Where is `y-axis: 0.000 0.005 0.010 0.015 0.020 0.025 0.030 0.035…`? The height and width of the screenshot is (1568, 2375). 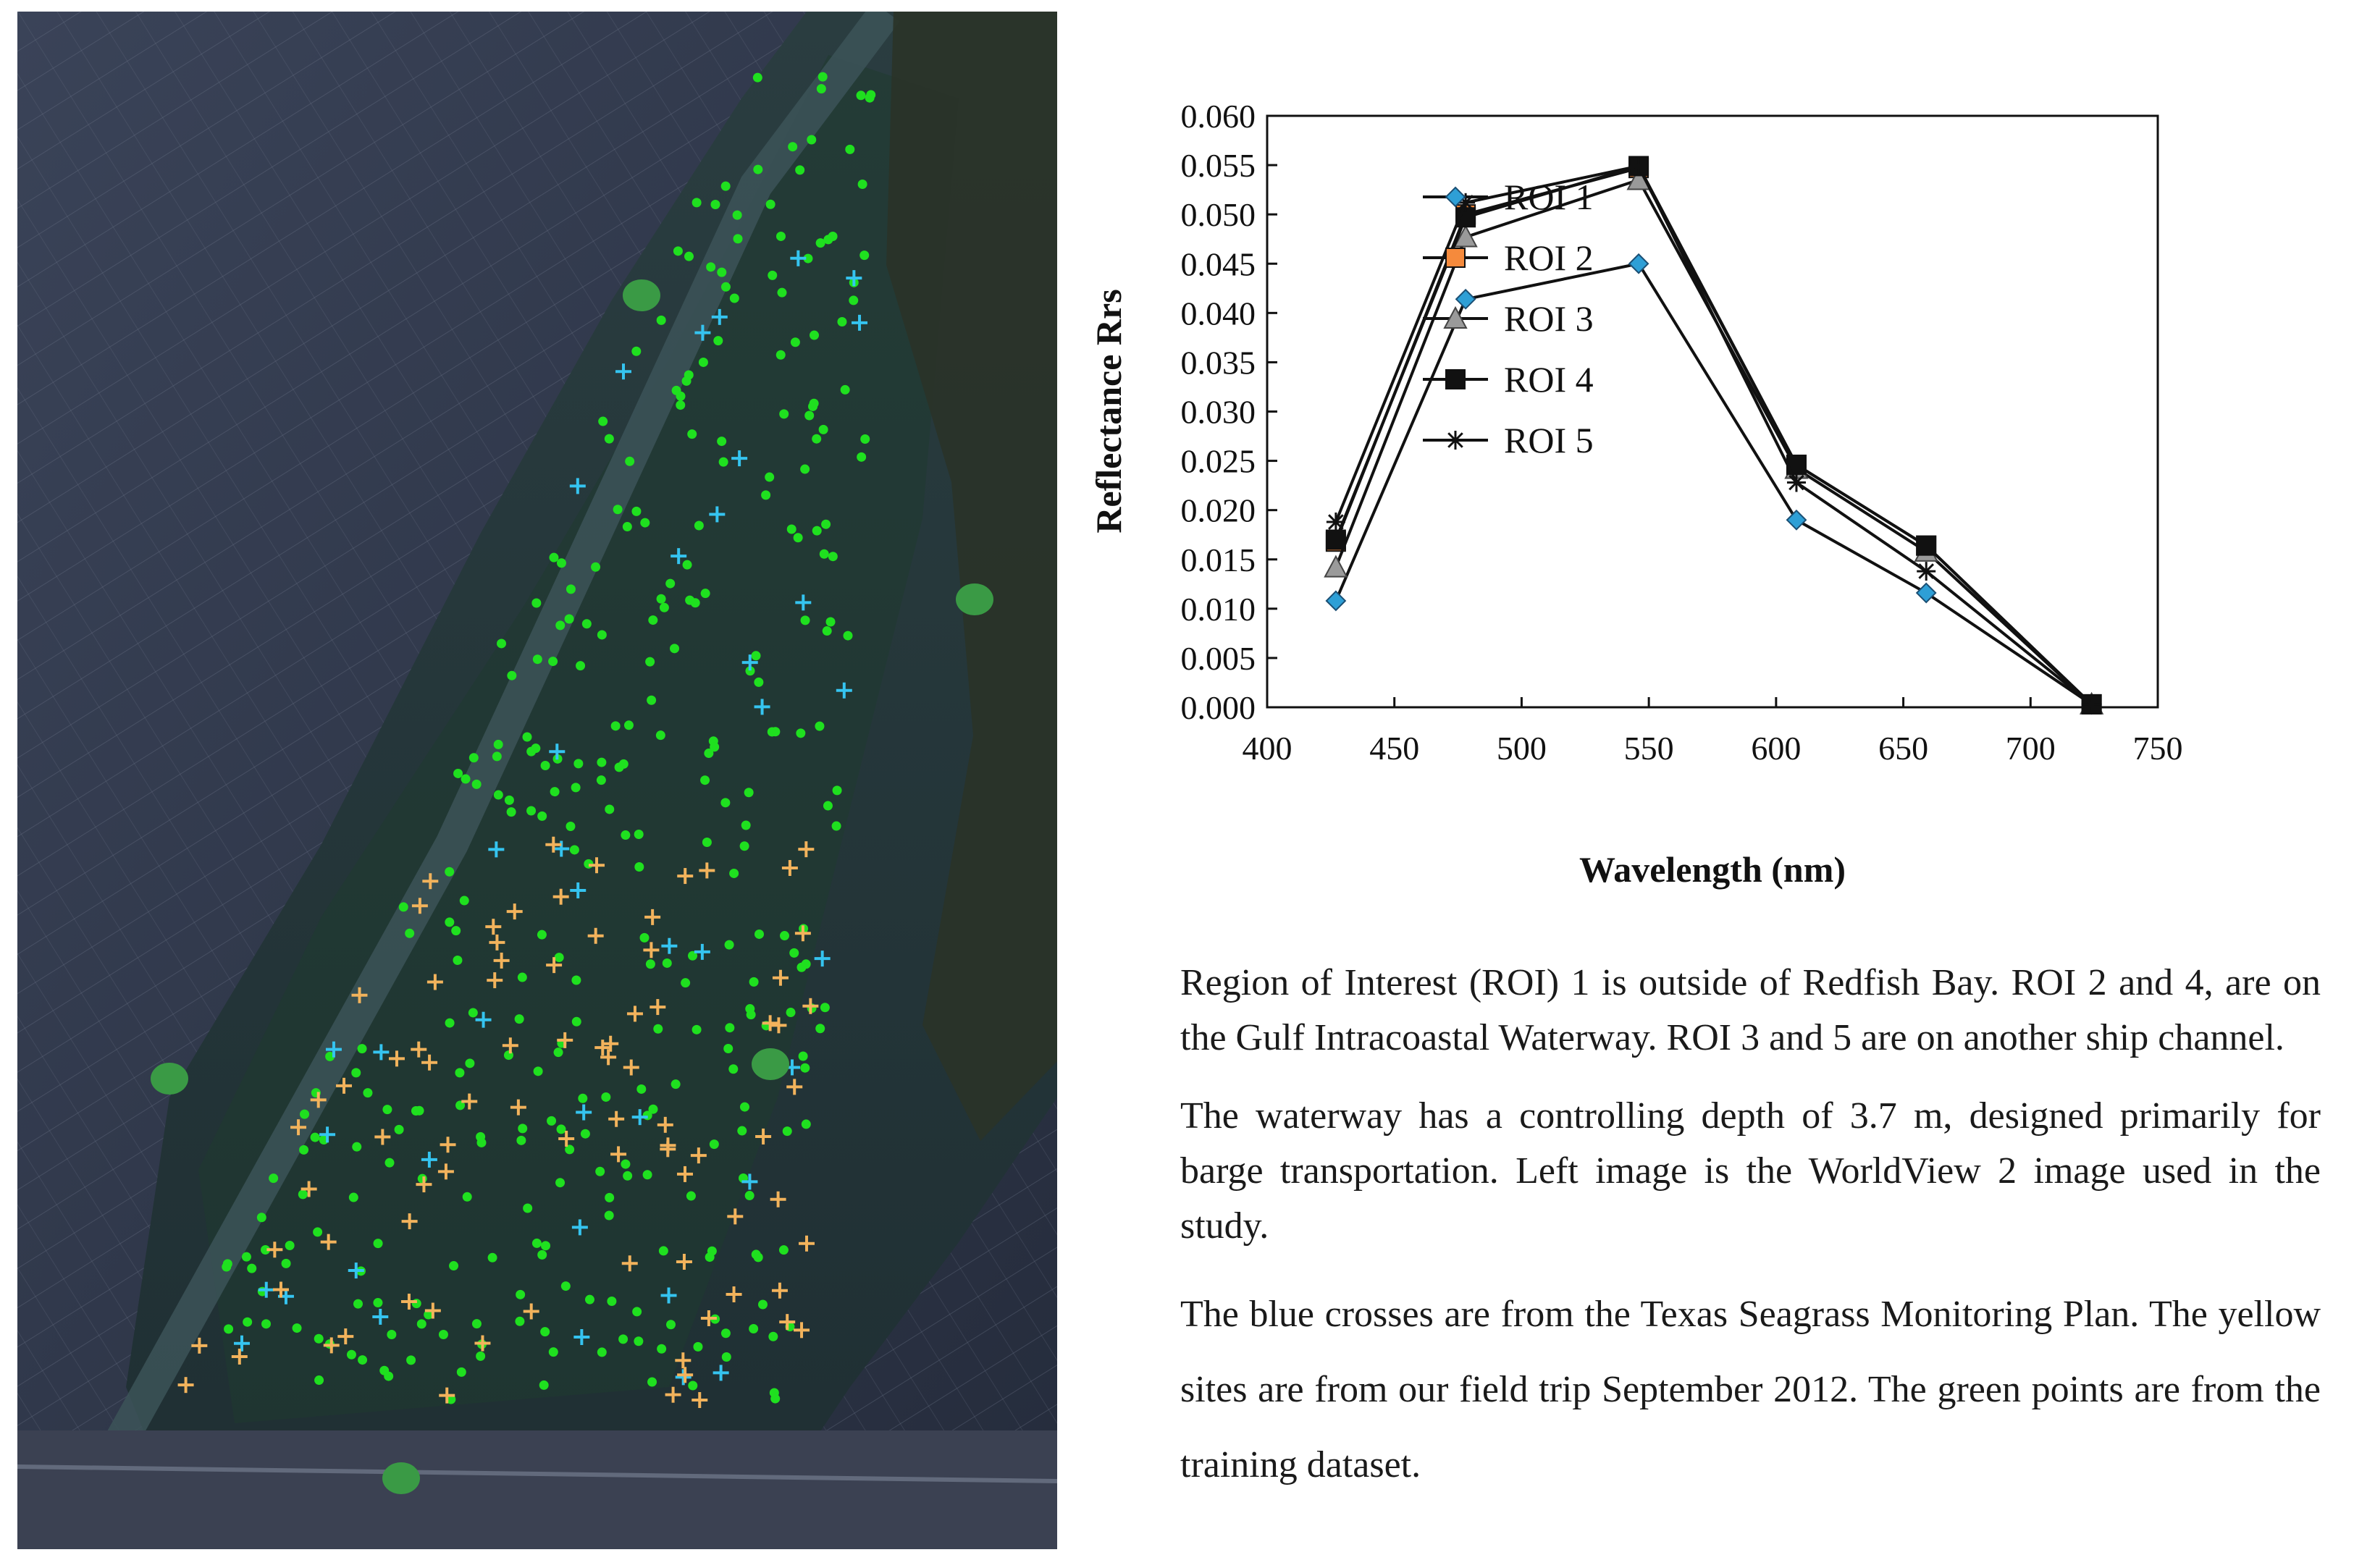
y-axis: 0.000 0.005 0.010 0.015 0.020 0.025 0.030 0.035… is located at coordinates (1229, 412).